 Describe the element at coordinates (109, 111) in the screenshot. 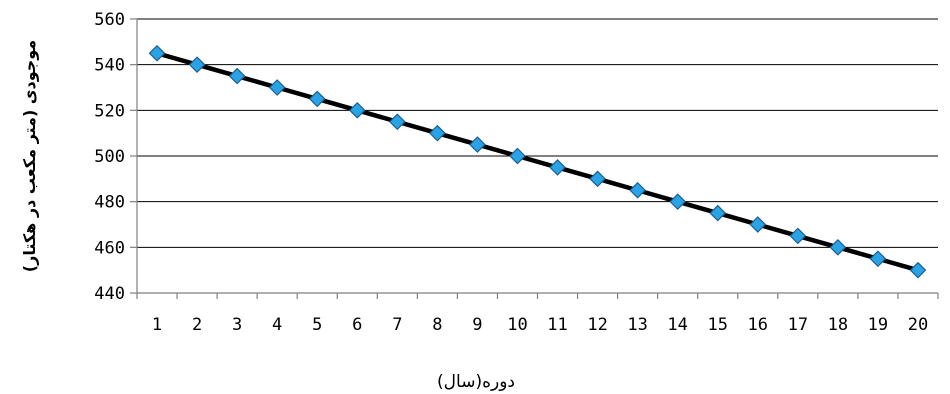

I see `y-tick-label: 520` at that location.